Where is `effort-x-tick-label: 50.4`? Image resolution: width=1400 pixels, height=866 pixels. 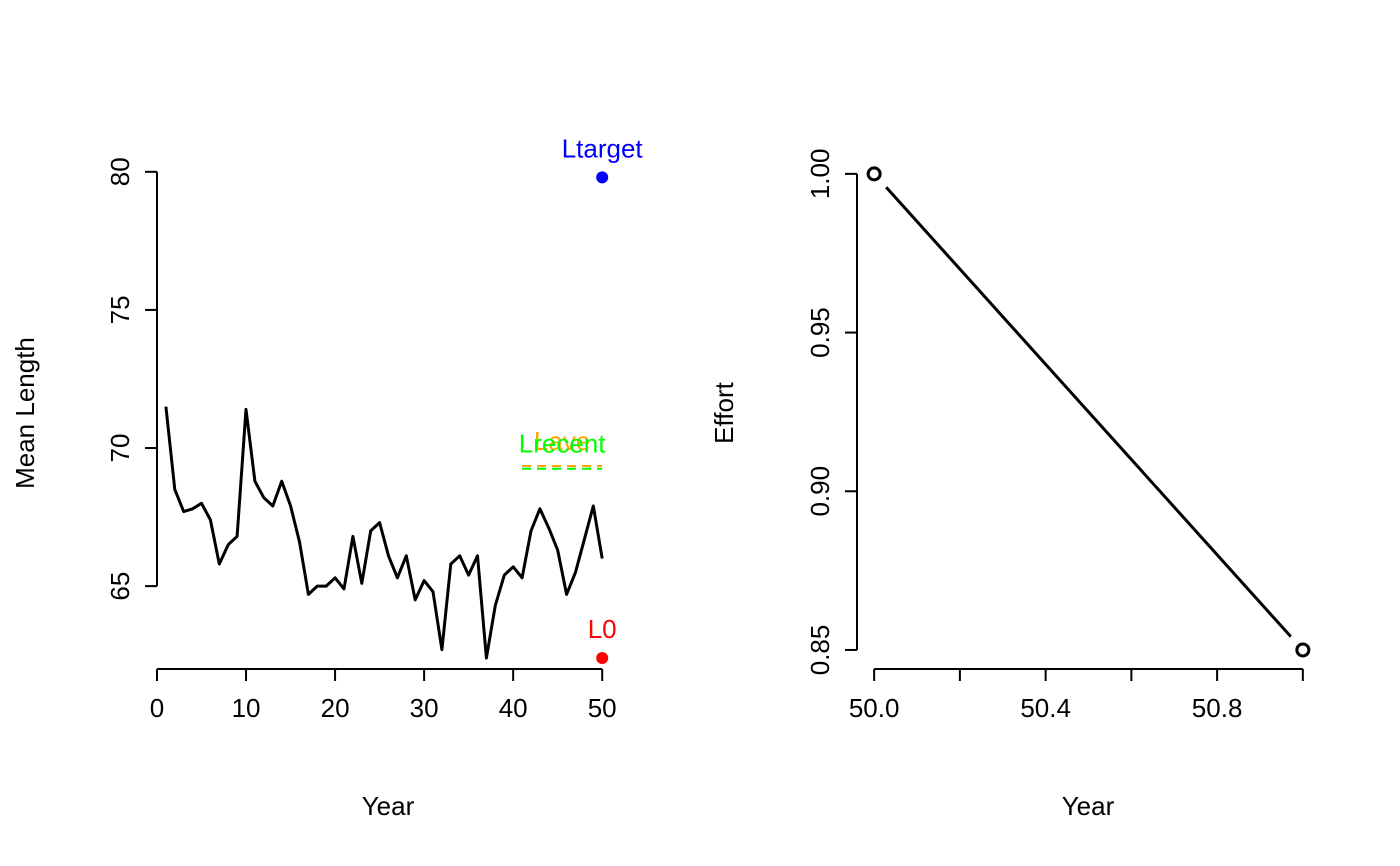 effort-x-tick-label: 50.4 is located at coordinates (1045, 708).